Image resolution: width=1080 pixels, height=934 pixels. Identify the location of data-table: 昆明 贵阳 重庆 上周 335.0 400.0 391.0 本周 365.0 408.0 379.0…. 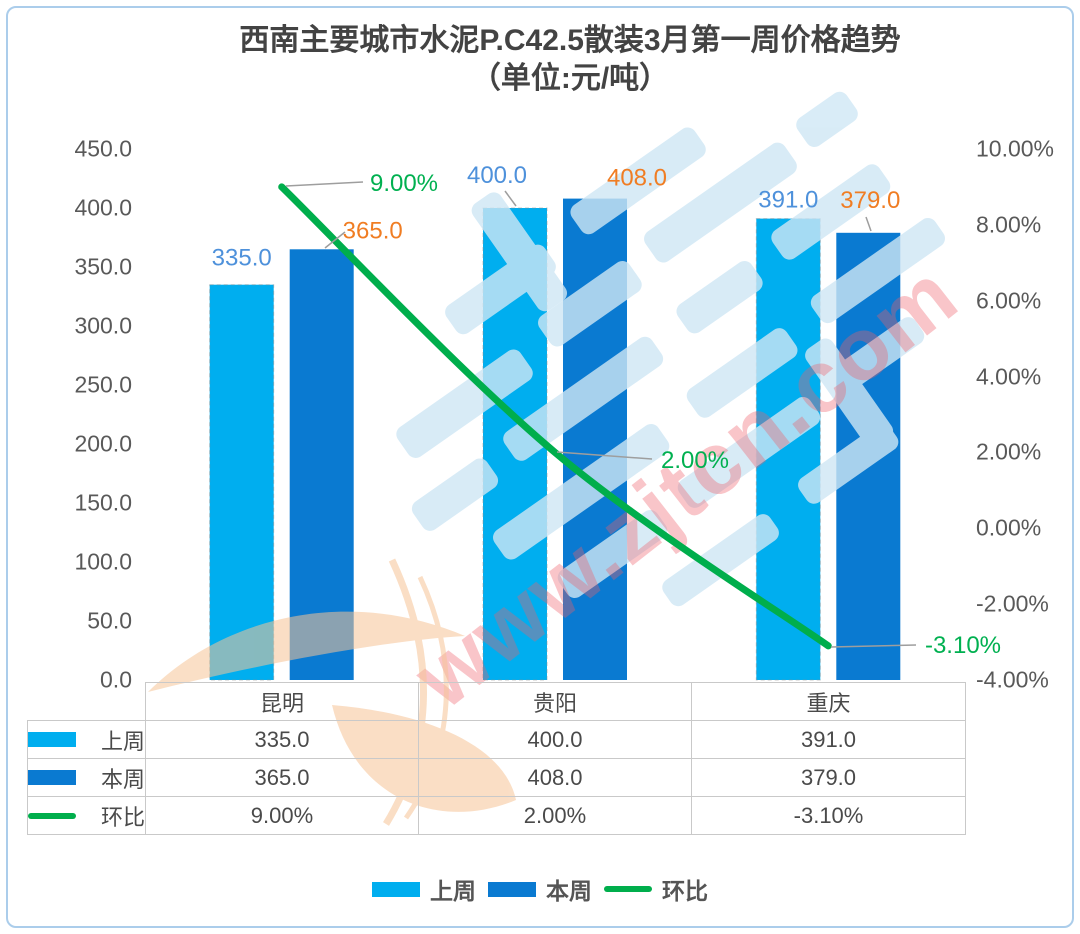
(496, 758).